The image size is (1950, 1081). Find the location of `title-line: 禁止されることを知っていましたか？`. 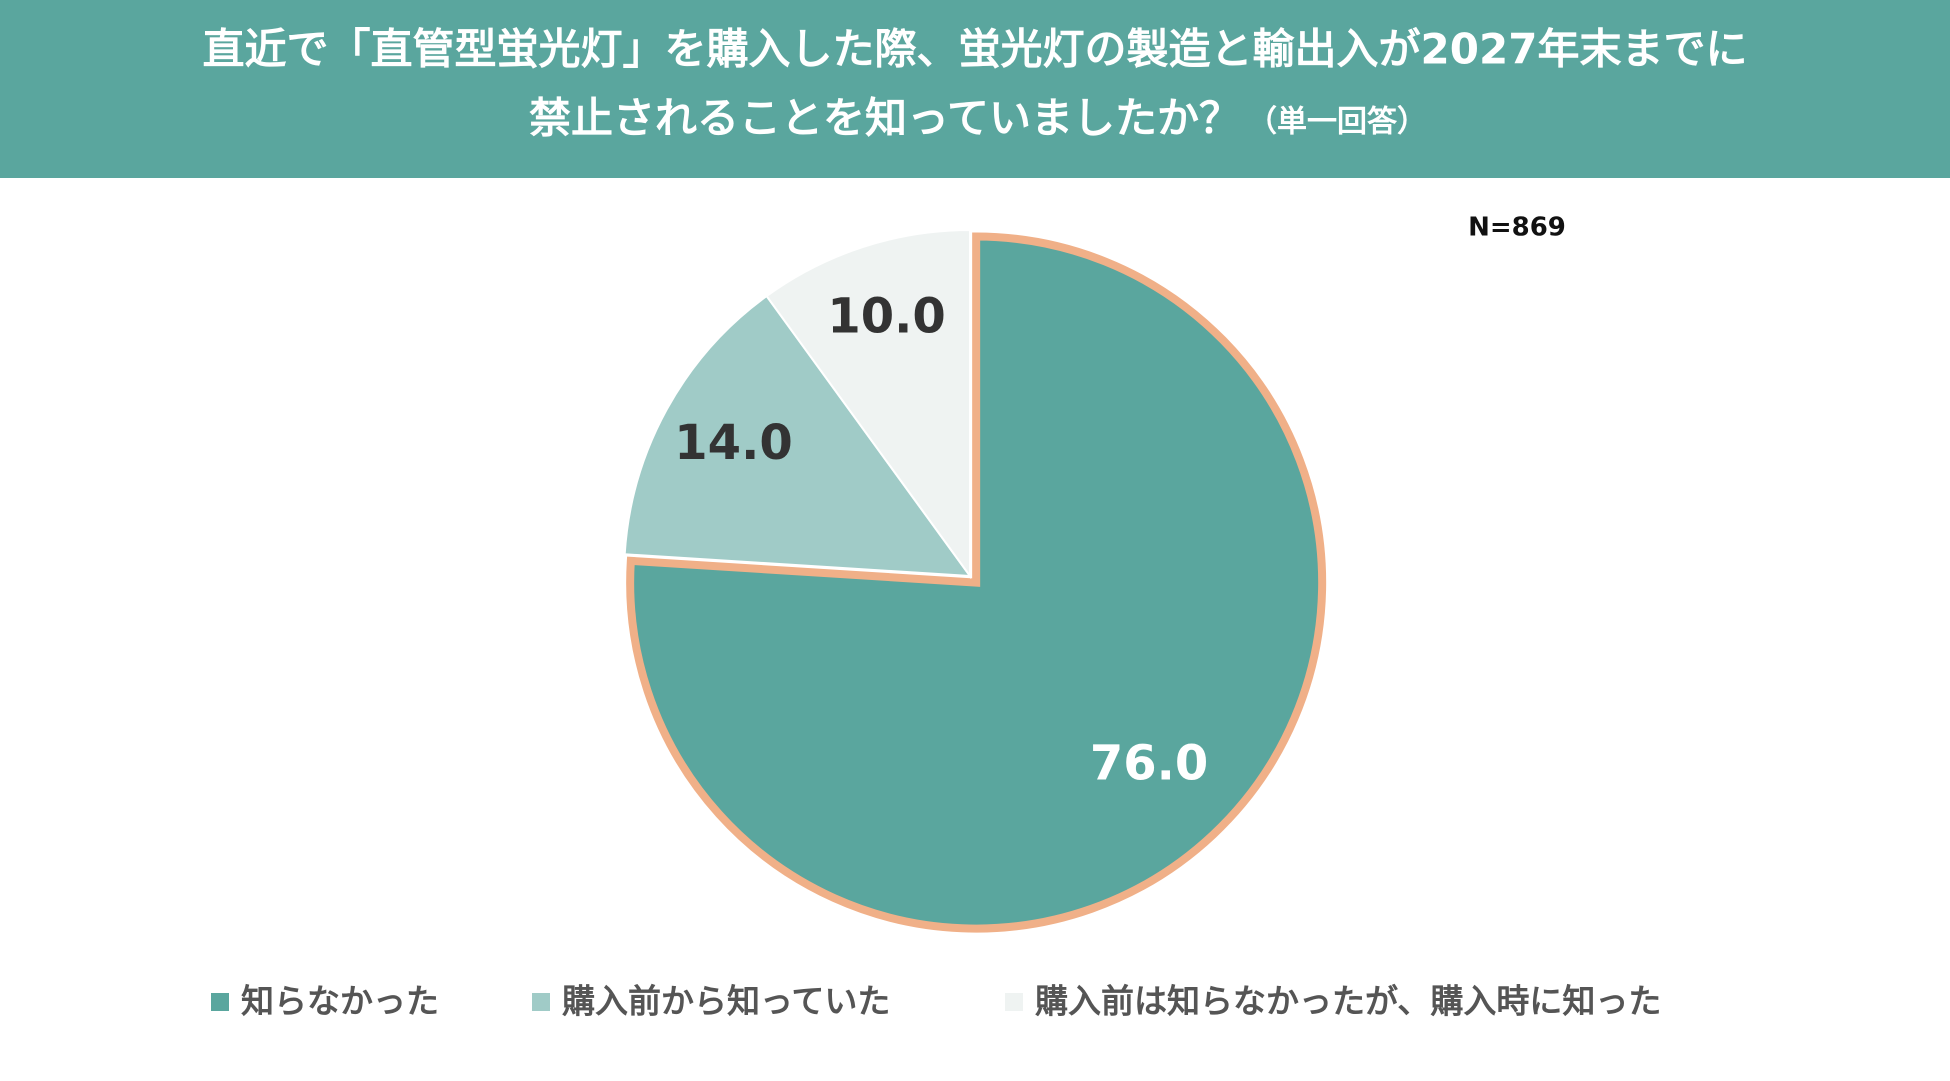

title-line: 禁止されることを知っていましたか？ is located at coordinates (885, 118).